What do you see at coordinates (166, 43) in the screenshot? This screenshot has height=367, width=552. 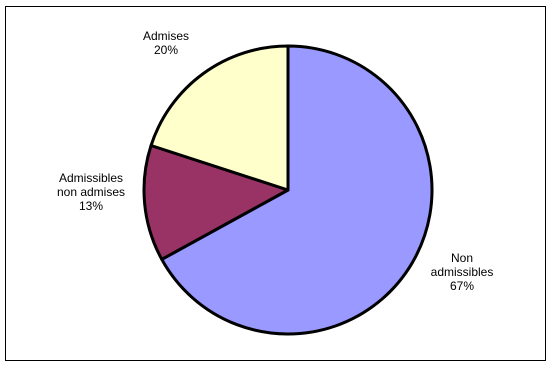 I see `pie-label-admises: Admises 20%` at bounding box center [166, 43].